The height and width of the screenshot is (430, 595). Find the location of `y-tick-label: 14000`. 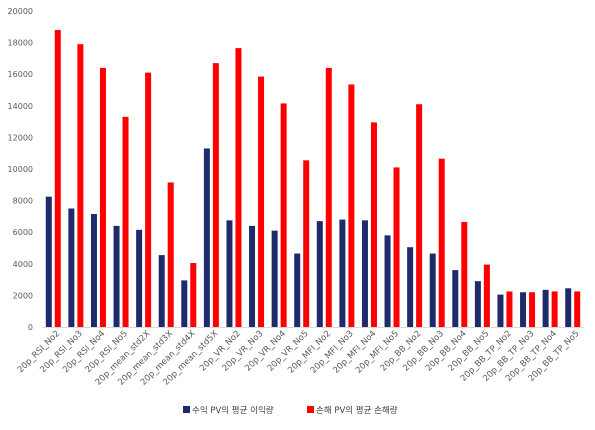

y-tick-label: 14000 is located at coordinates (20, 106).